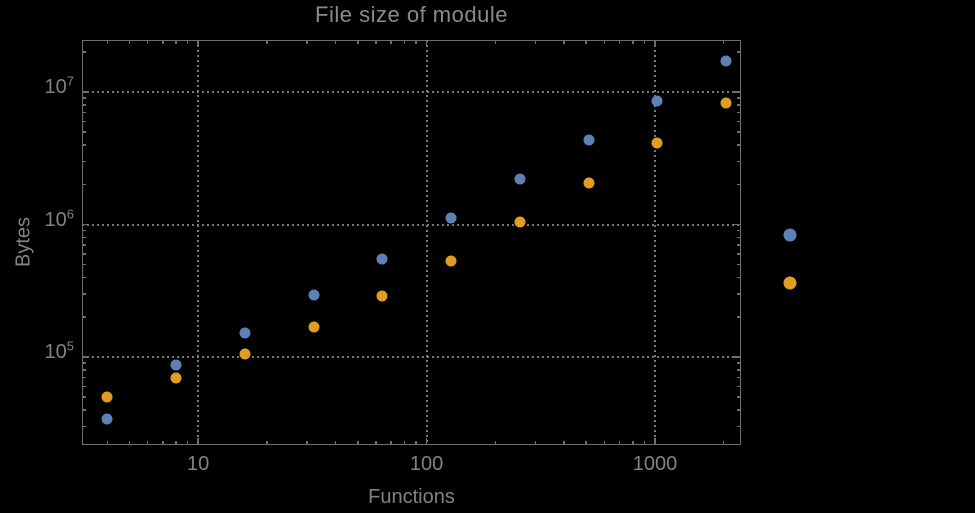 Image resolution: width=975 pixels, height=513 pixels. I want to click on x-tick-label-100: 100, so click(426, 464).